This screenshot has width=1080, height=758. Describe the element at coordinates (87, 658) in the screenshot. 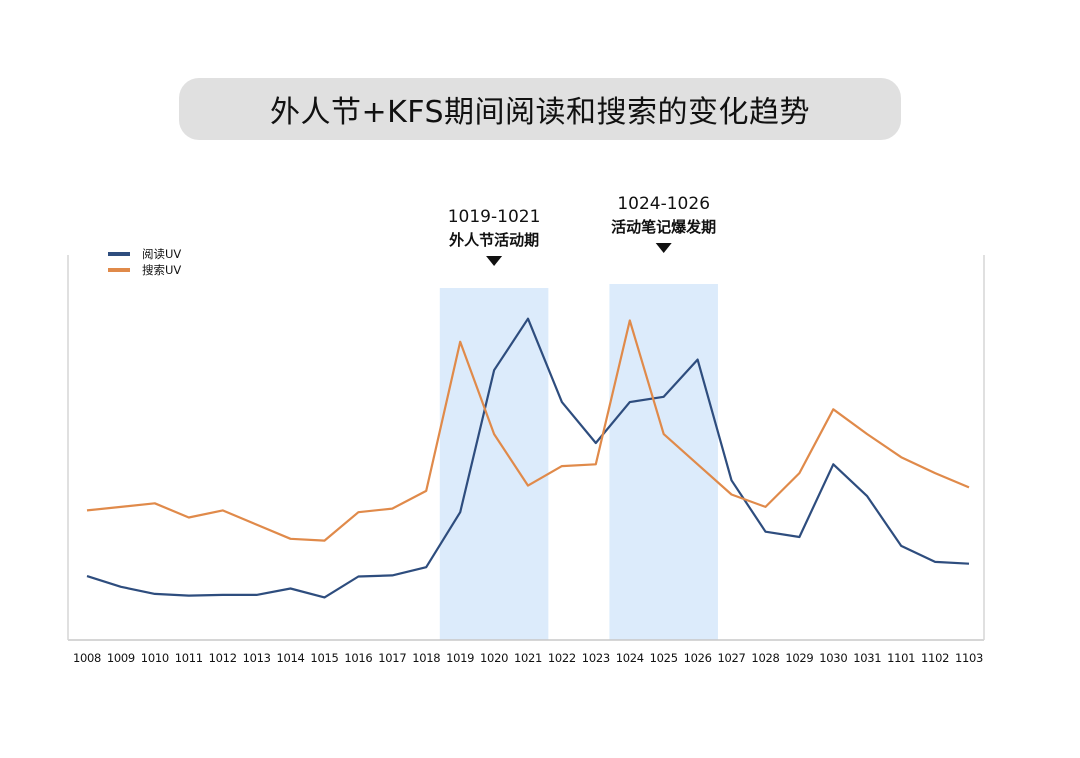

I see `x-tick-label: 1008` at that location.